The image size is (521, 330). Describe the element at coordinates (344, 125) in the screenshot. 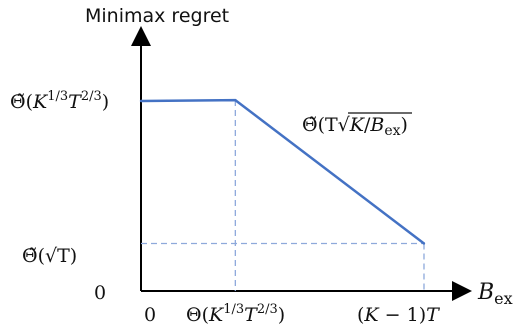

I see `sqrt-sign: √` at that location.